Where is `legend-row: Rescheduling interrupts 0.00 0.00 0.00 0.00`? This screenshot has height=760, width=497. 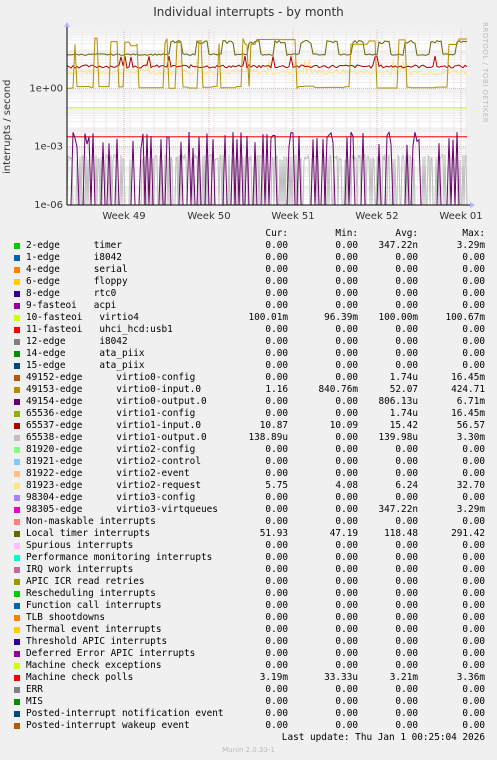
legend-row: Rescheduling interrupts 0.00 0.00 0.00 0.00 is located at coordinates (248, 594).